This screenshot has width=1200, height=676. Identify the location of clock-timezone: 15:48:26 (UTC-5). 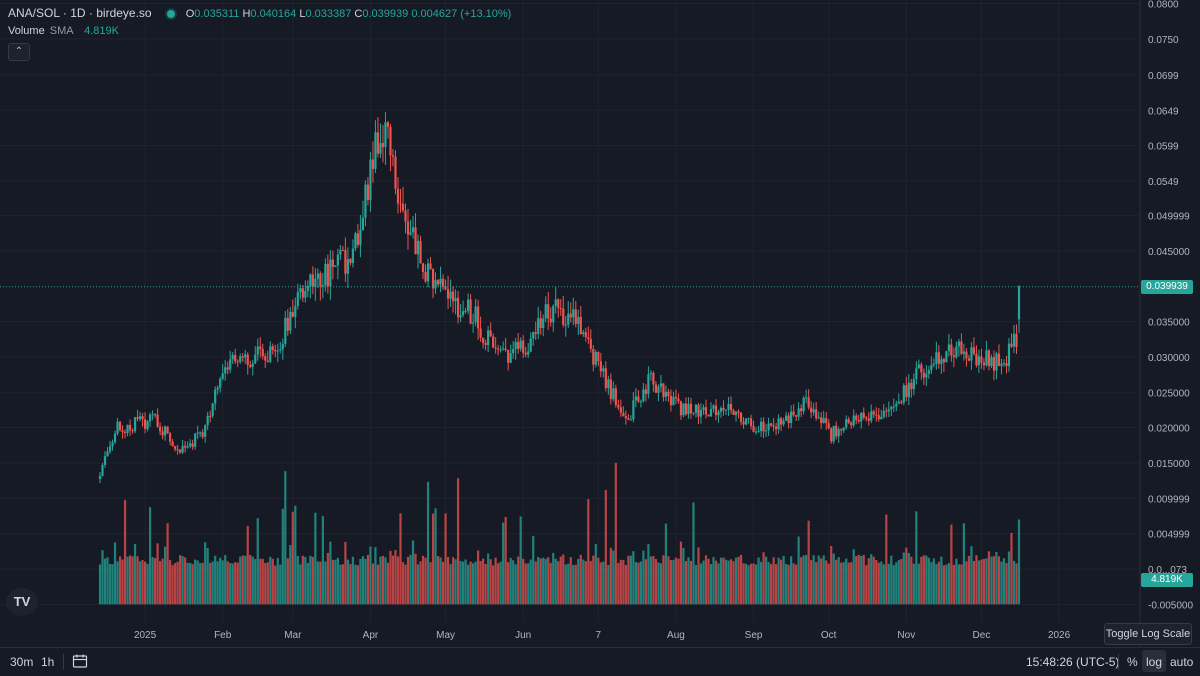
(1073, 662).